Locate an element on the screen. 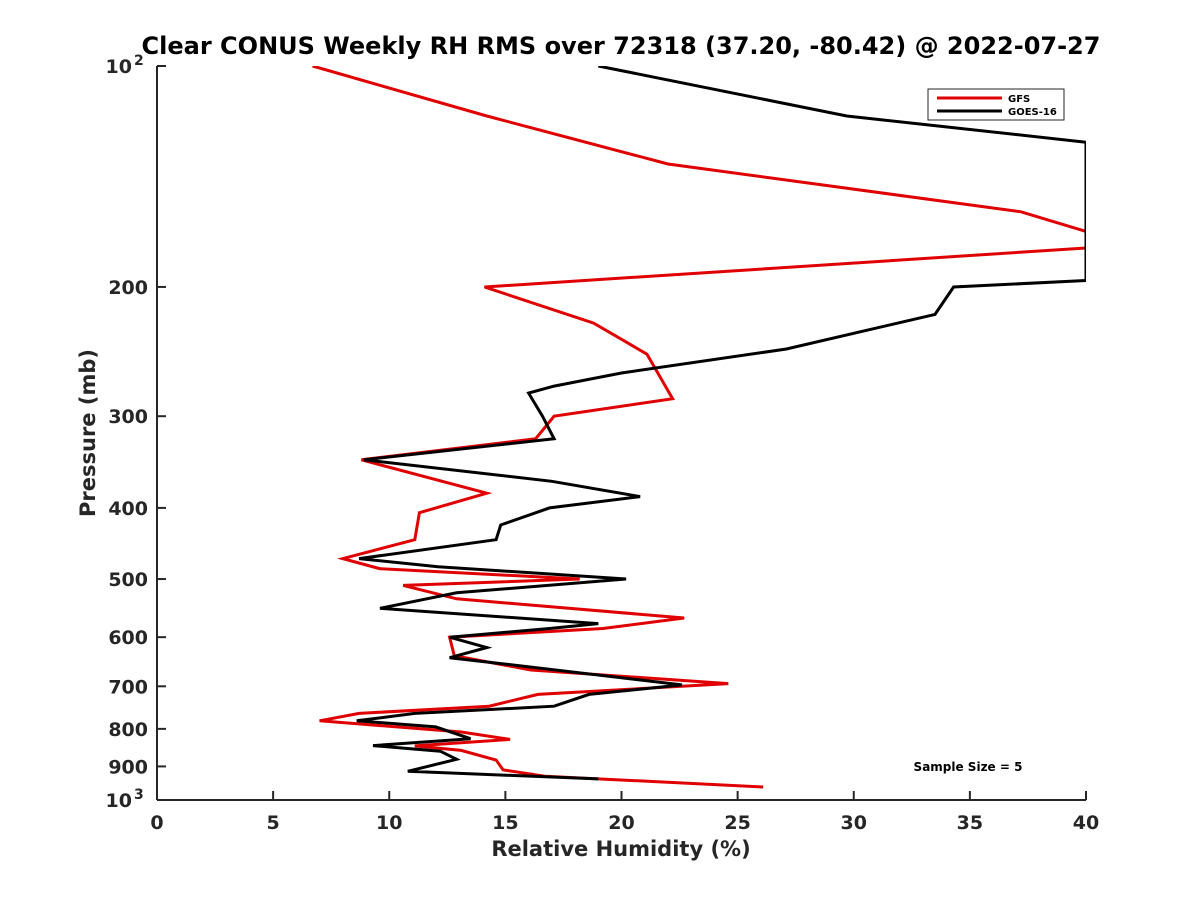  legend-label: GOES-16 is located at coordinates (1032, 112).